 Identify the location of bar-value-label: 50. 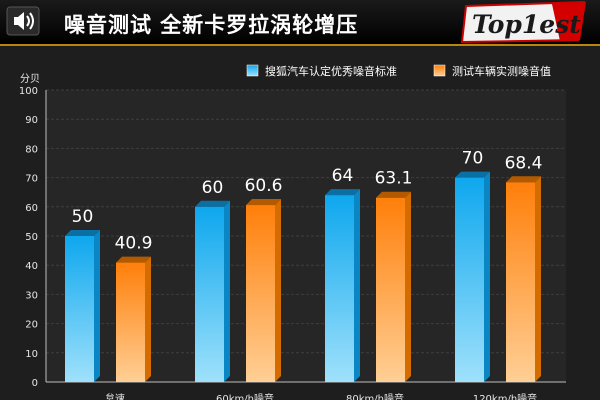
(83, 217).